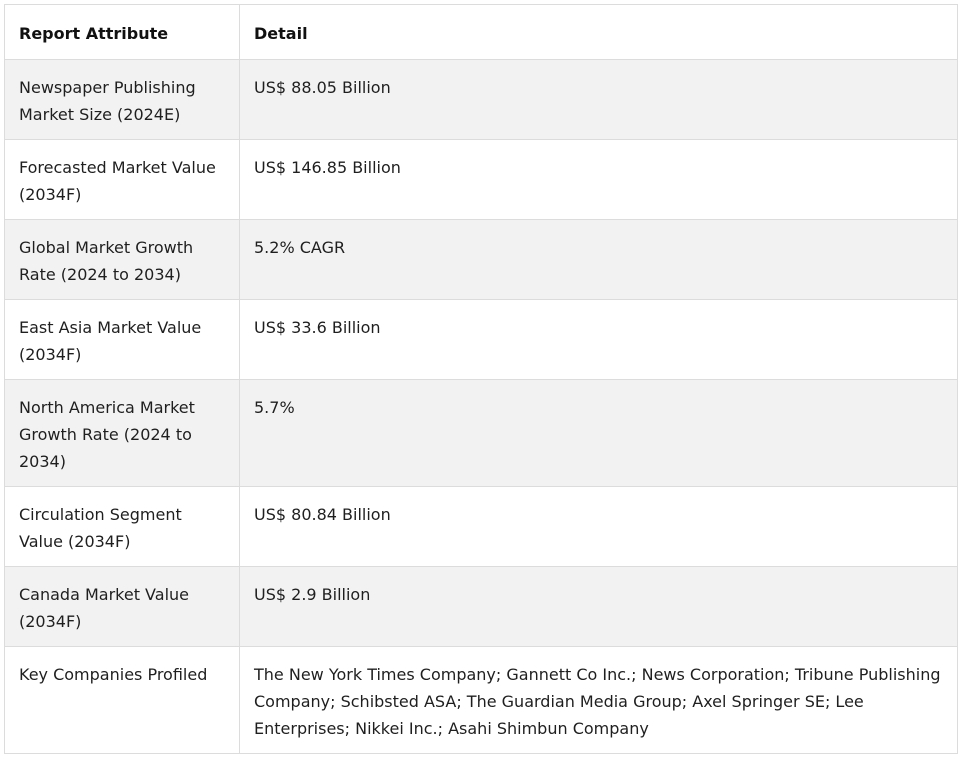 The image size is (963, 771). Describe the element at coordinates (122, 179) in the screenshot. I see `attribute-cell: Forecasted Market Value (2034F)` at that location.